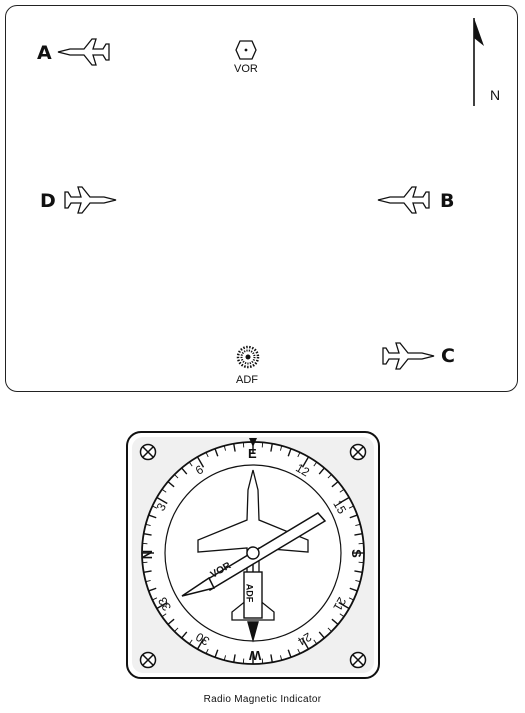  Describe the element at coordinates (403, 200) in the screenshot. I see `aircraft-b-icon` at that location.